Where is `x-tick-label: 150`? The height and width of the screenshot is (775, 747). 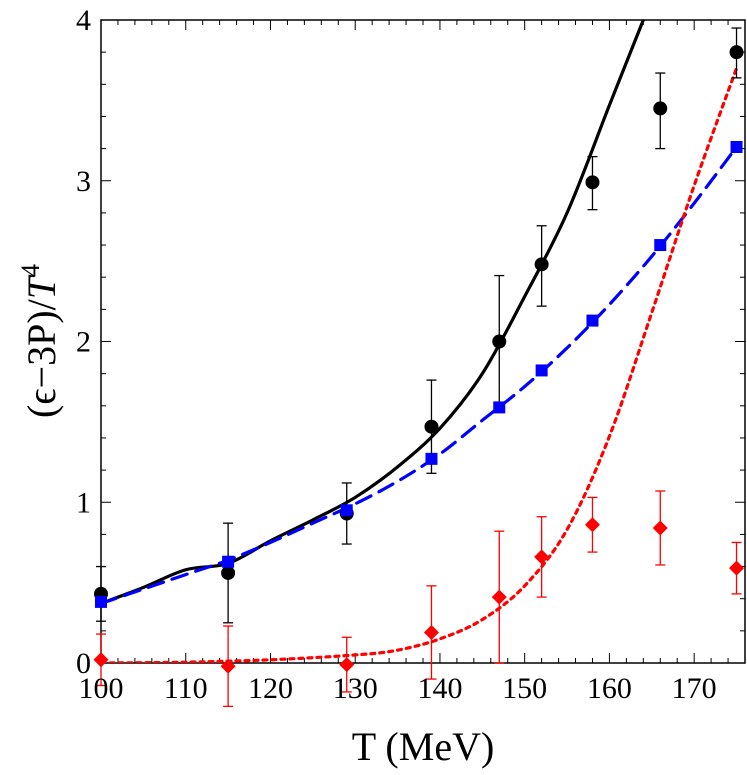 x-tick-label: 150 is located at coordinates (524, 688).